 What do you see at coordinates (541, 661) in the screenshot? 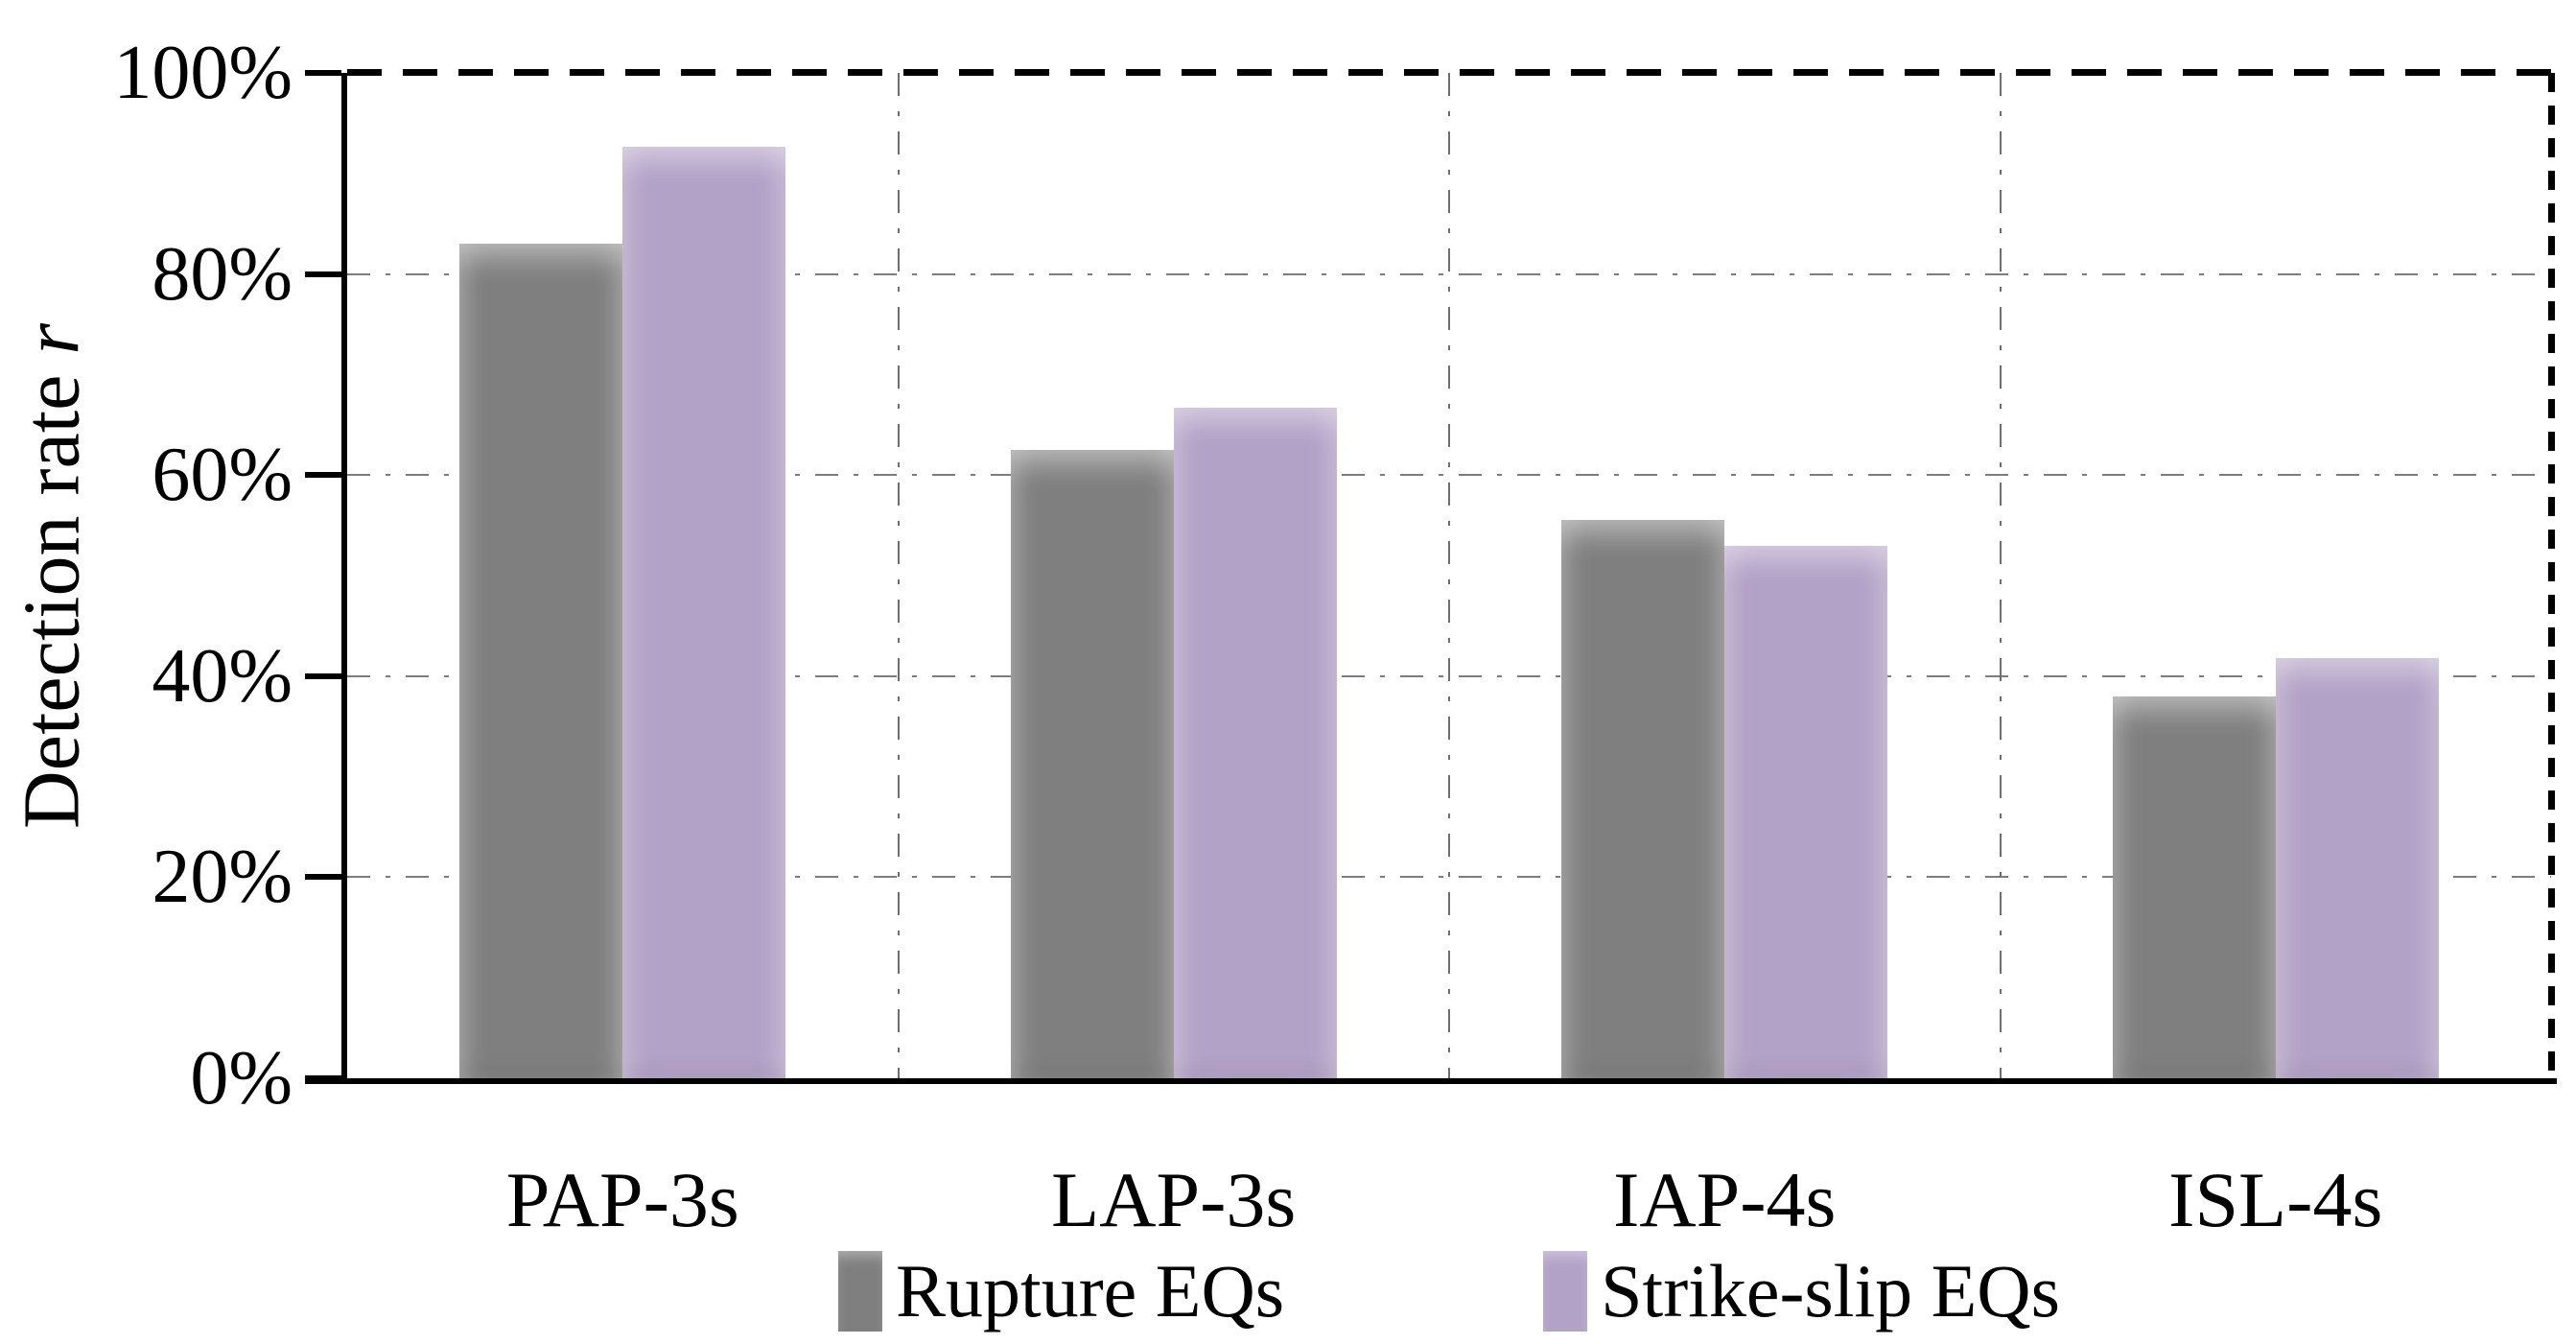
I see `bar-PAP-3s-rupture-eqs` at bounding box center [541, 661].